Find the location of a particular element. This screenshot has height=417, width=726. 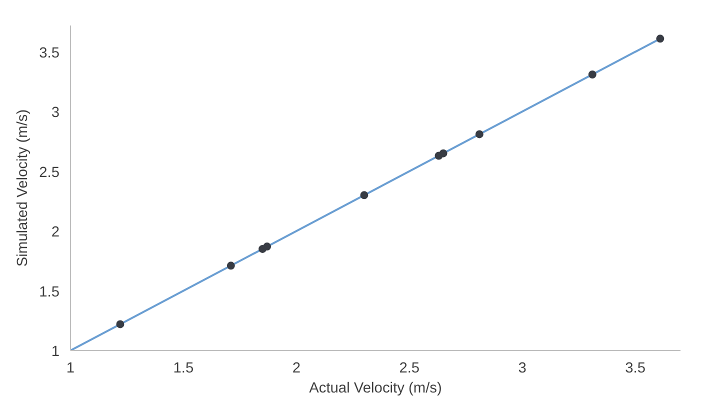

x-tick-label: 3.5 is located at coordinates (635, 368).